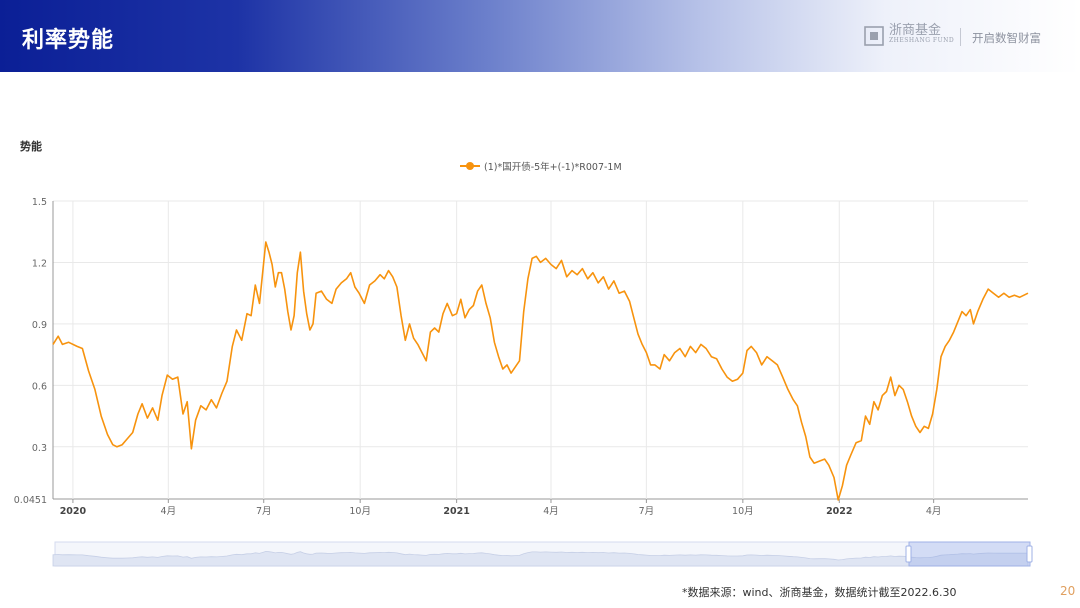 This screenshot has width=1080, height=608. Describe the element at coordinates (39, 263) in the screenshot. I see `y-tick-label: 1.2` at that location.